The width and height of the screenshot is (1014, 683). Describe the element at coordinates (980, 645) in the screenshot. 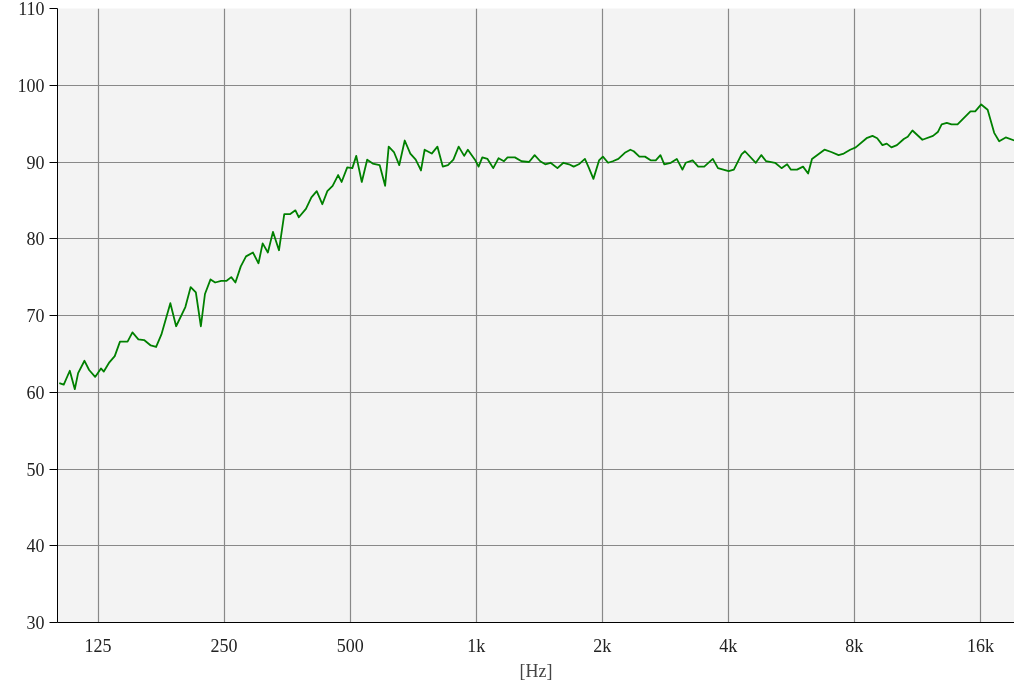

I see `x-tick-label: 16k` at that location.